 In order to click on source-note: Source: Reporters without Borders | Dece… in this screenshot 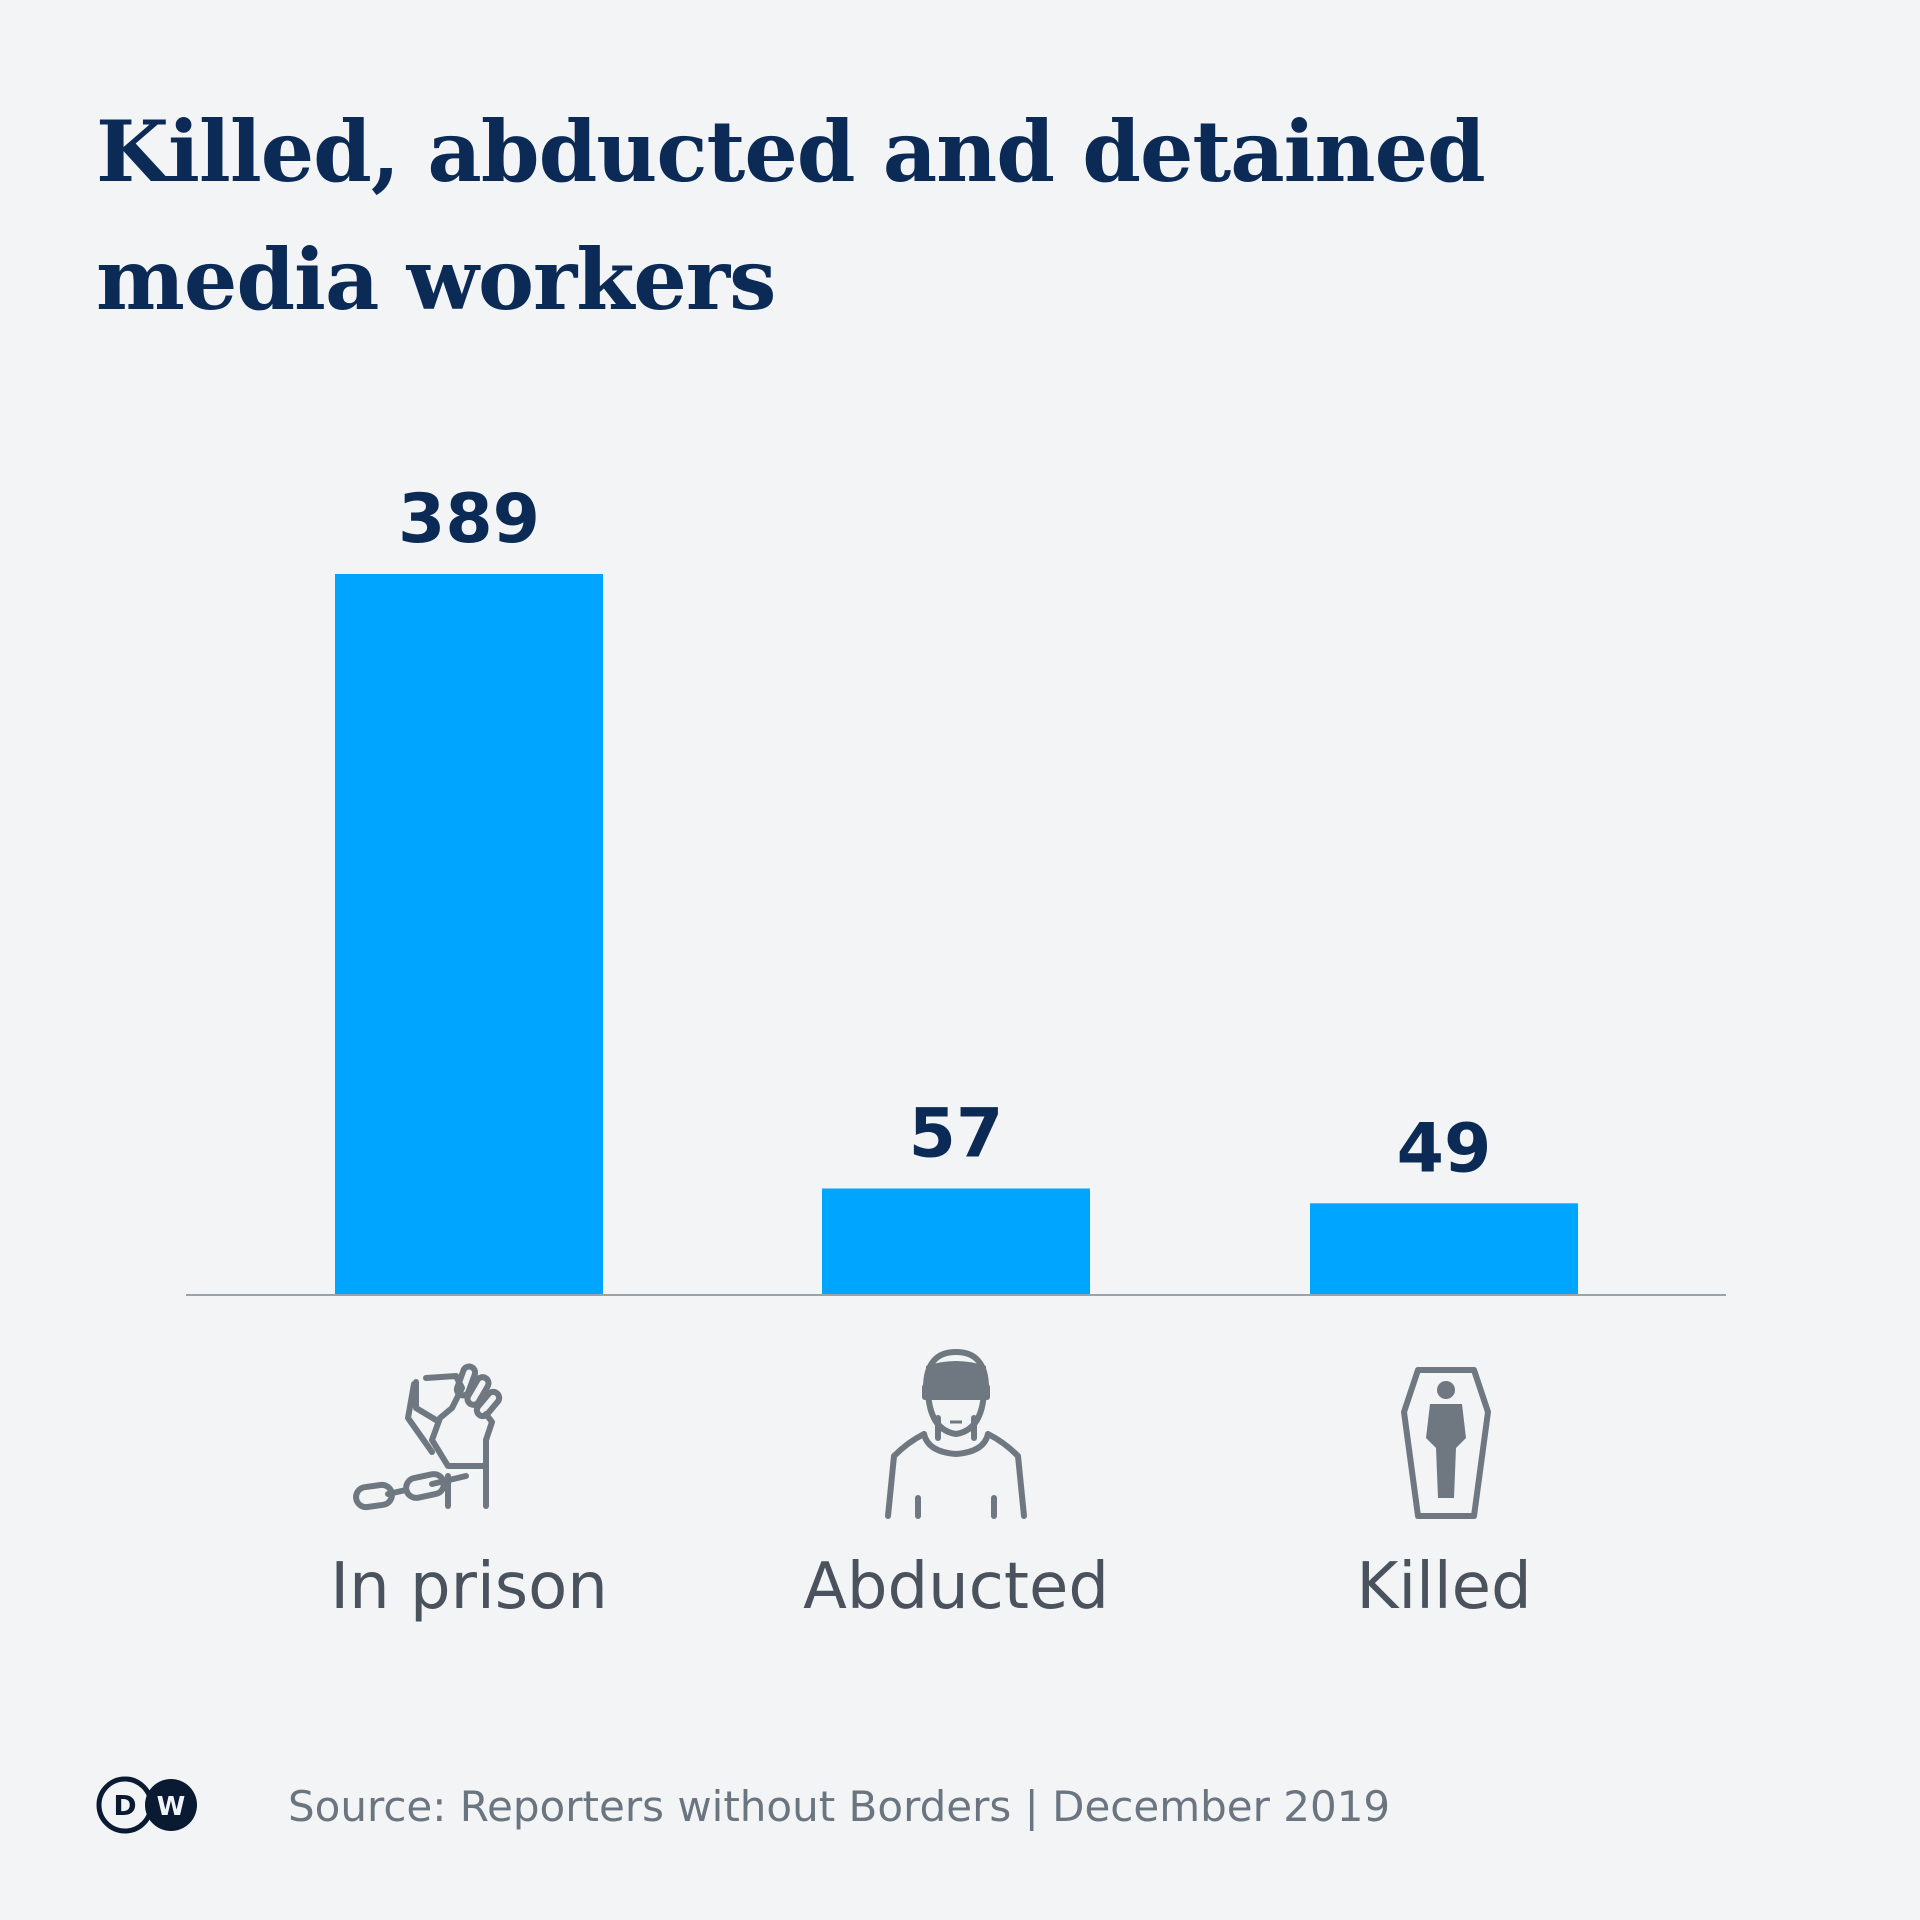, I will do `click(839, 1806)`.